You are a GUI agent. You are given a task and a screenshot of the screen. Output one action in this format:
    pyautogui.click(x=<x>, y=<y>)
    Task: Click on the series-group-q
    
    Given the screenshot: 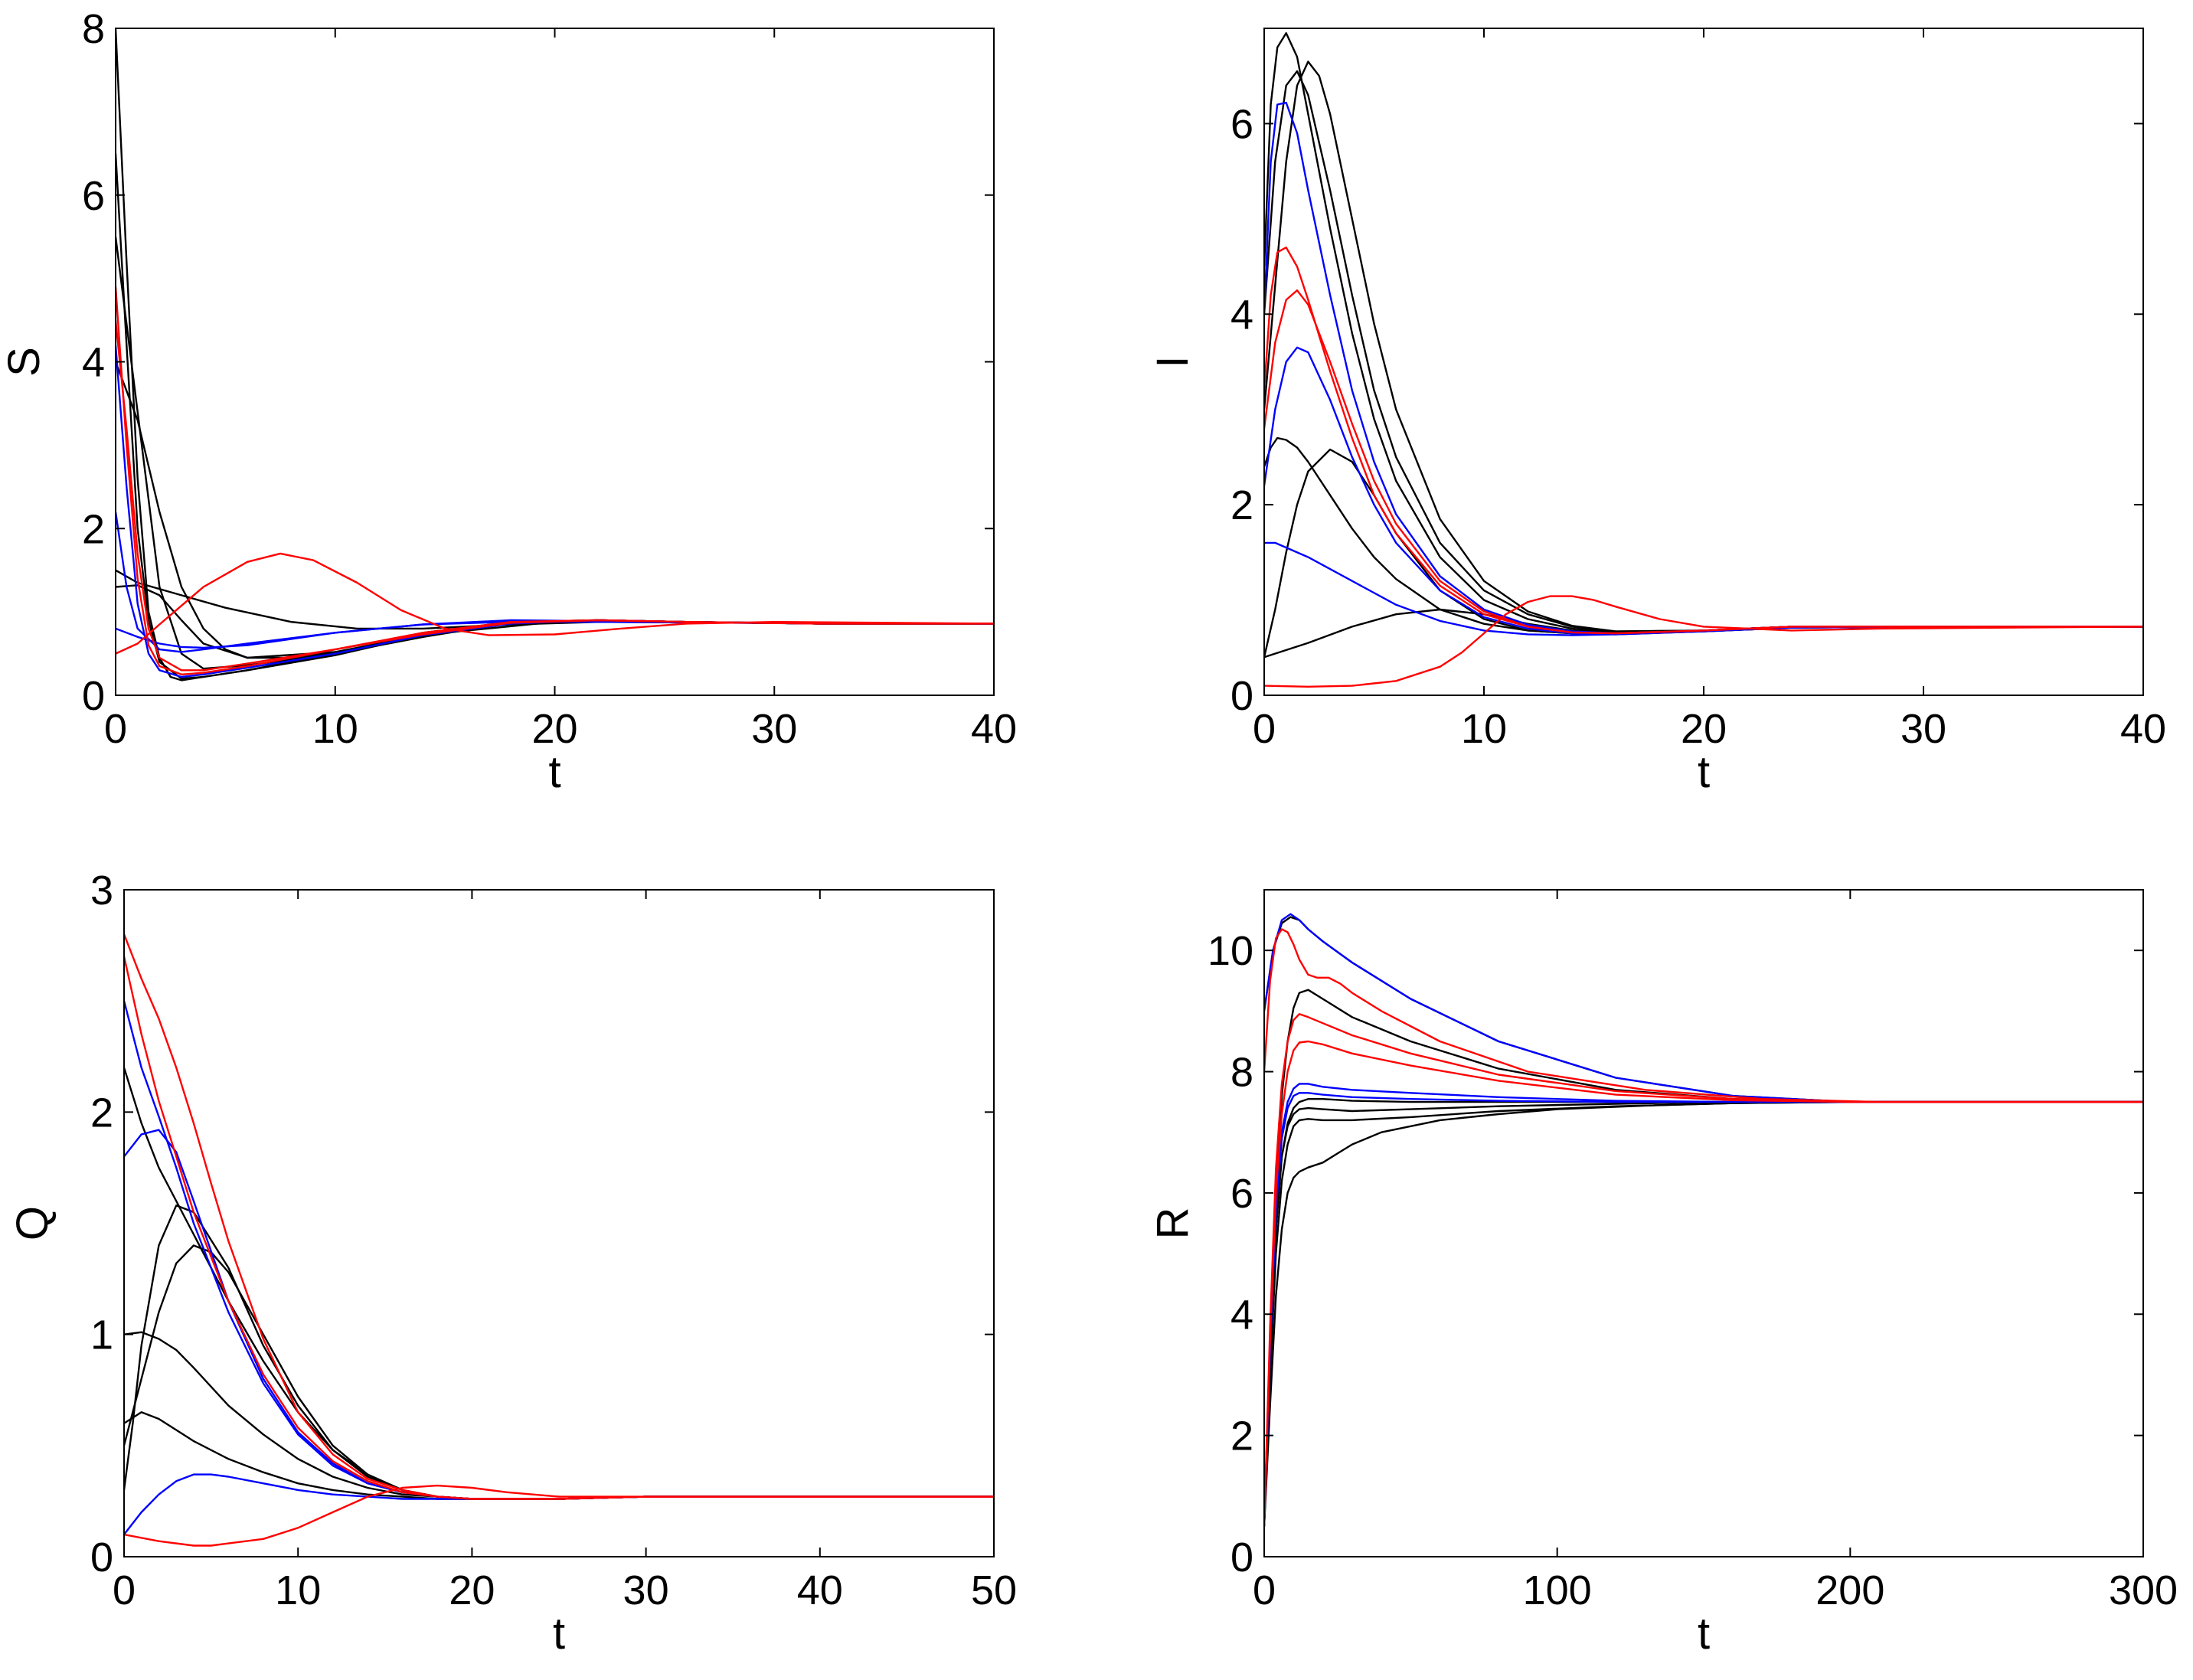 What is the action you would take?
    pyautogui.click(x=559, y=1240)
    